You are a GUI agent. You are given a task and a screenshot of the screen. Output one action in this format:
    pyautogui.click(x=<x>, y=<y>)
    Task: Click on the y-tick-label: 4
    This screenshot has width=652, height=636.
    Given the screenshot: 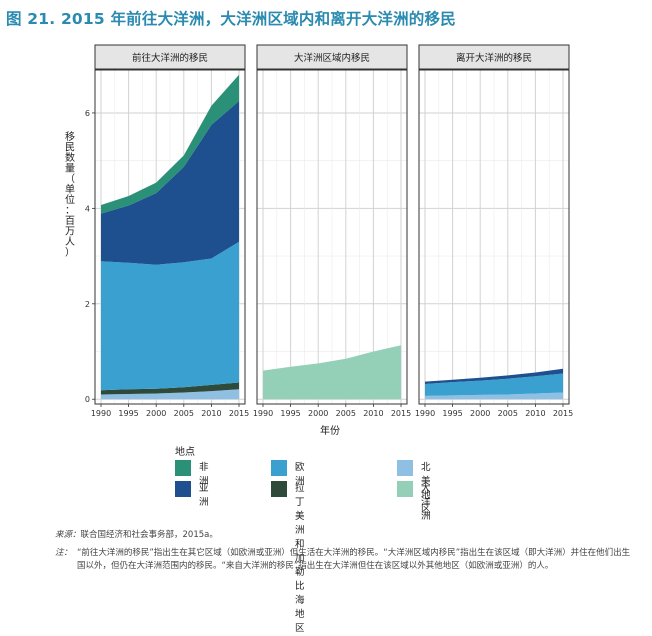 What is the action you would take?
    pyautogui.click(x=87, y=208)
    